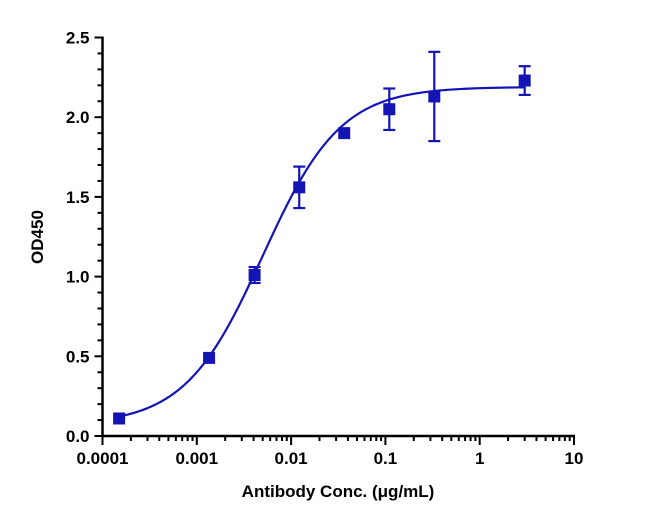 Image resolution: width=650 pixels, height=526 pixels. What do you see at coordinates (78, 197) in the screenshot?
I see `y-tick-label: 1.5` at bounding box center [78, 197].